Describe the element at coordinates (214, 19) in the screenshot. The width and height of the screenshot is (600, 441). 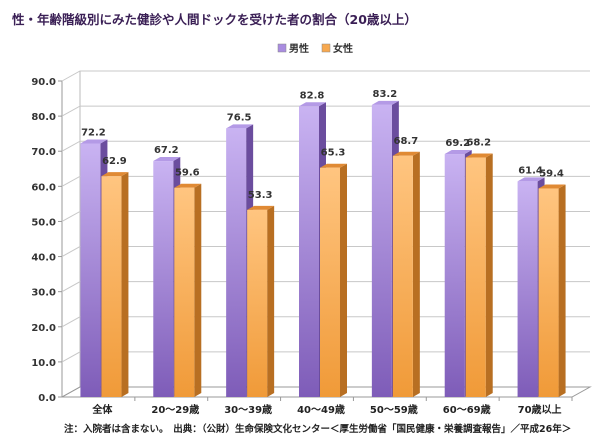
I see `chart-title: 性・年齢階級別にみた健診や人間ドックを受けた者の割合（20歳以上）` at that location.